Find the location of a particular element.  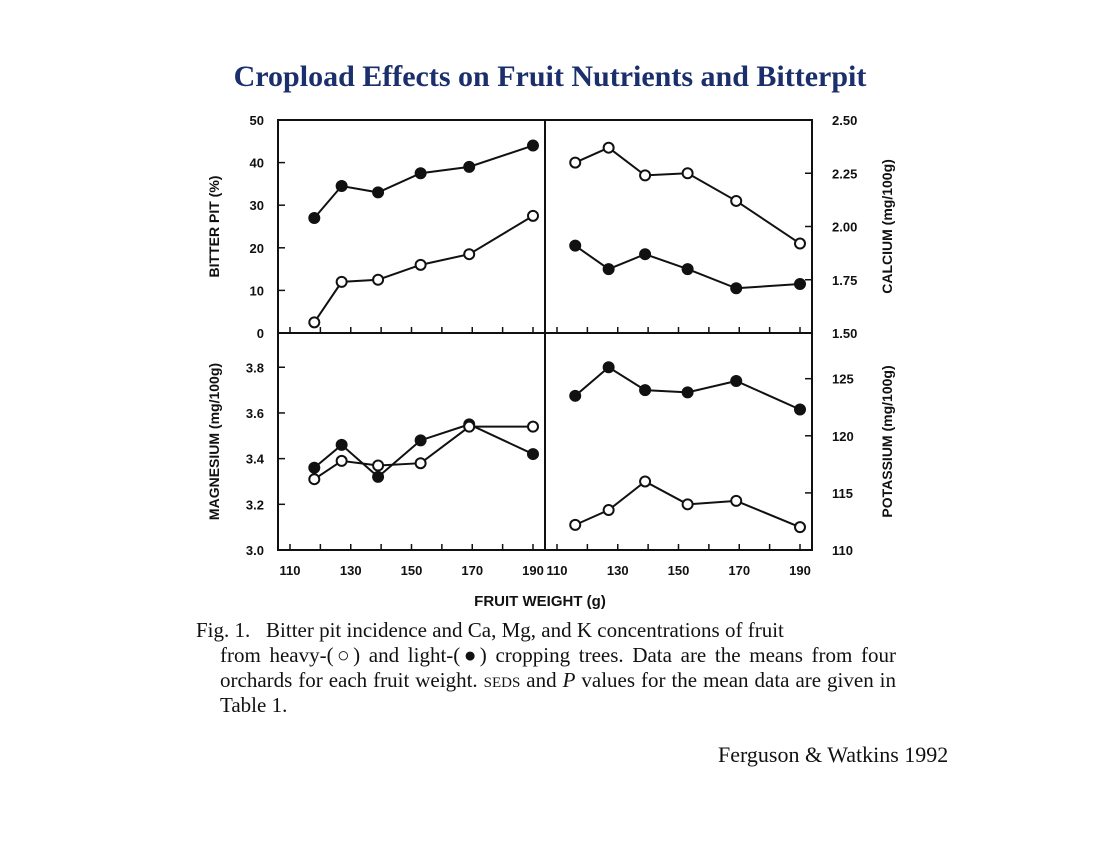

y-axis-label: POTASSIUM (mg/100g) is located at coordinates (887, 441).